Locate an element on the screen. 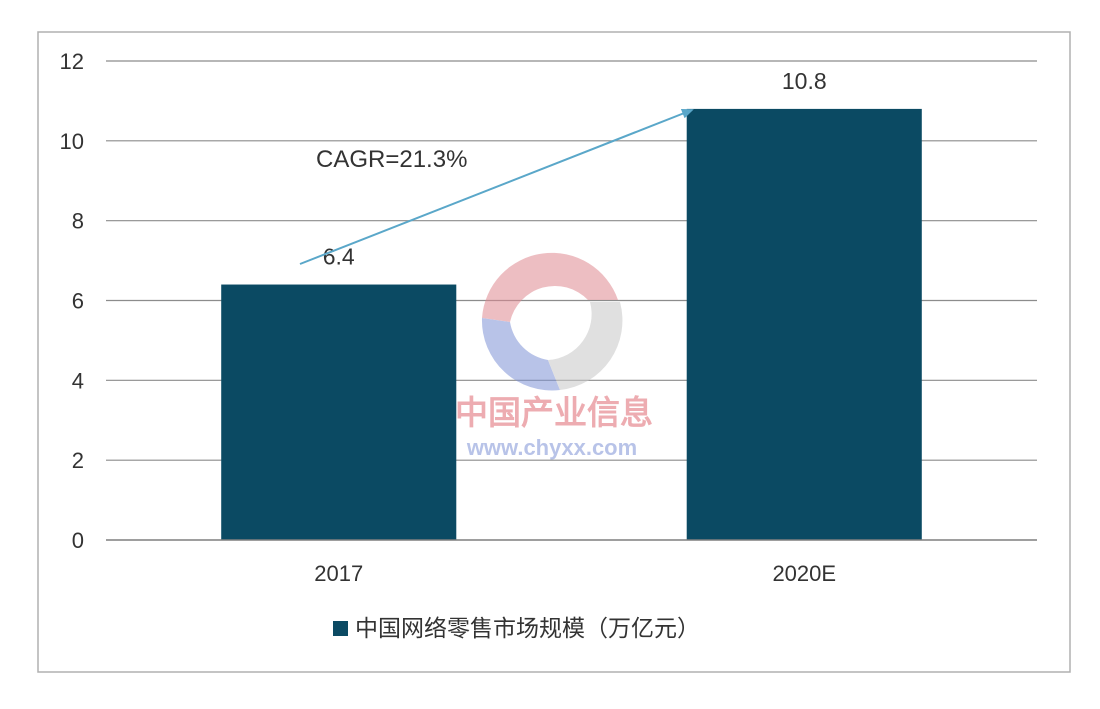 Image resolution: width=1100 pixels, height=709 pixels. y-tick-label: 12 is located at coordinates (72, 61).